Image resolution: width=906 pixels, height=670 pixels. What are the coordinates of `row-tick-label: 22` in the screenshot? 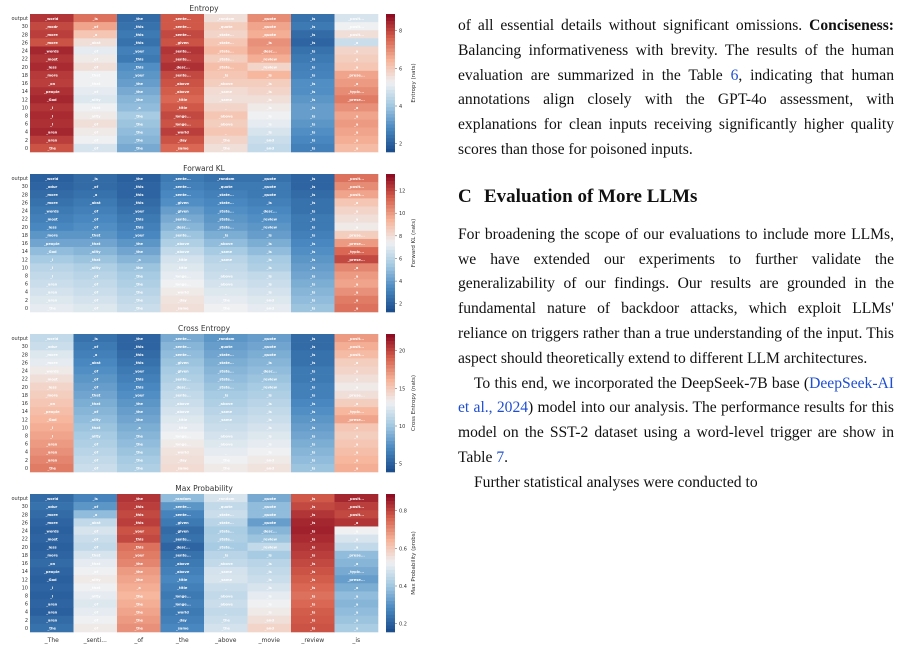 It's located at (25, 60).